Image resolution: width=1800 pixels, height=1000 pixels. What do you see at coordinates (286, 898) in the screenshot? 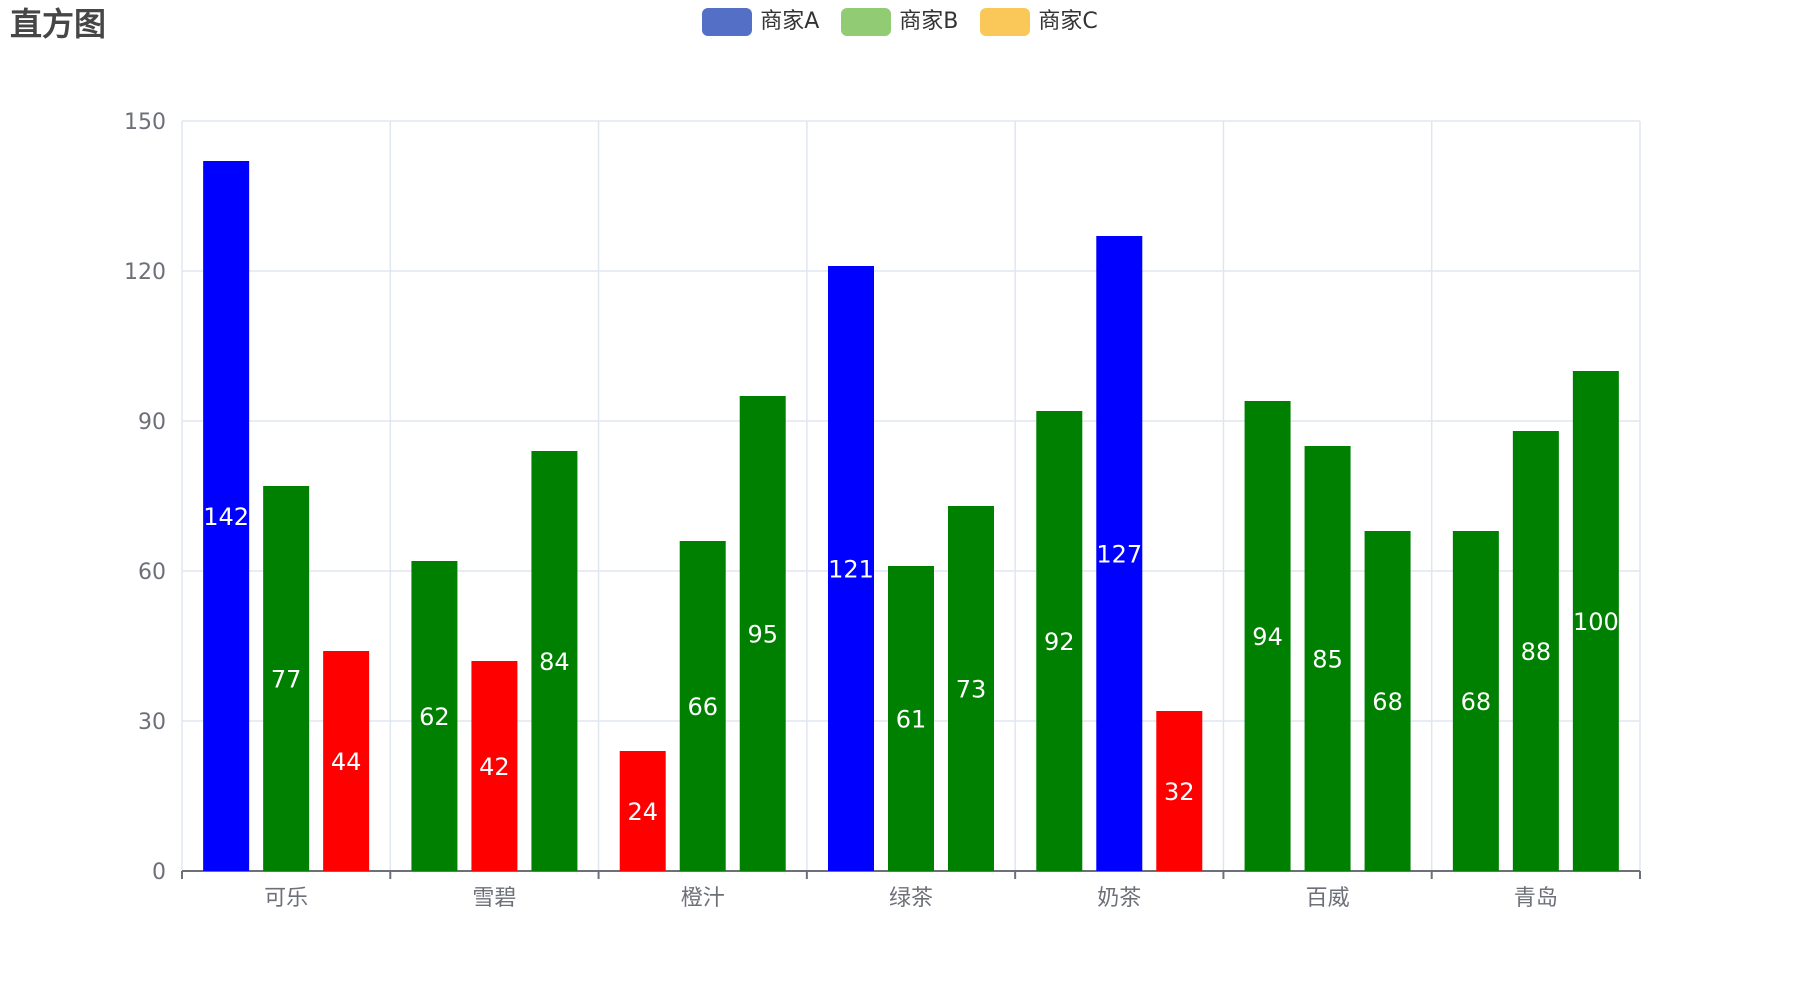
I see `x-tick-label: 可乐` at bounding box center [286, 898].